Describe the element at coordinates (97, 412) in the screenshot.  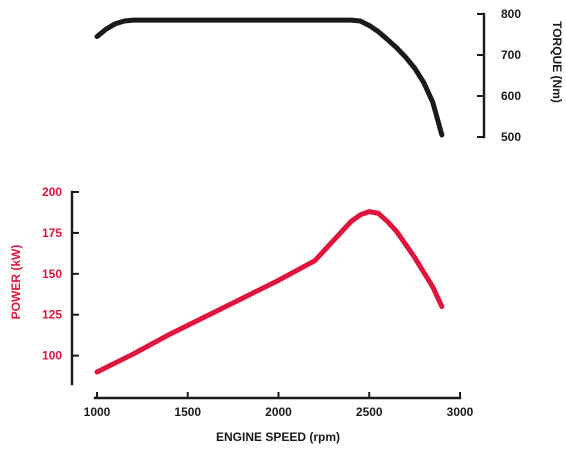
I see `engine-speed-x-tick-label: 1000` at that location.